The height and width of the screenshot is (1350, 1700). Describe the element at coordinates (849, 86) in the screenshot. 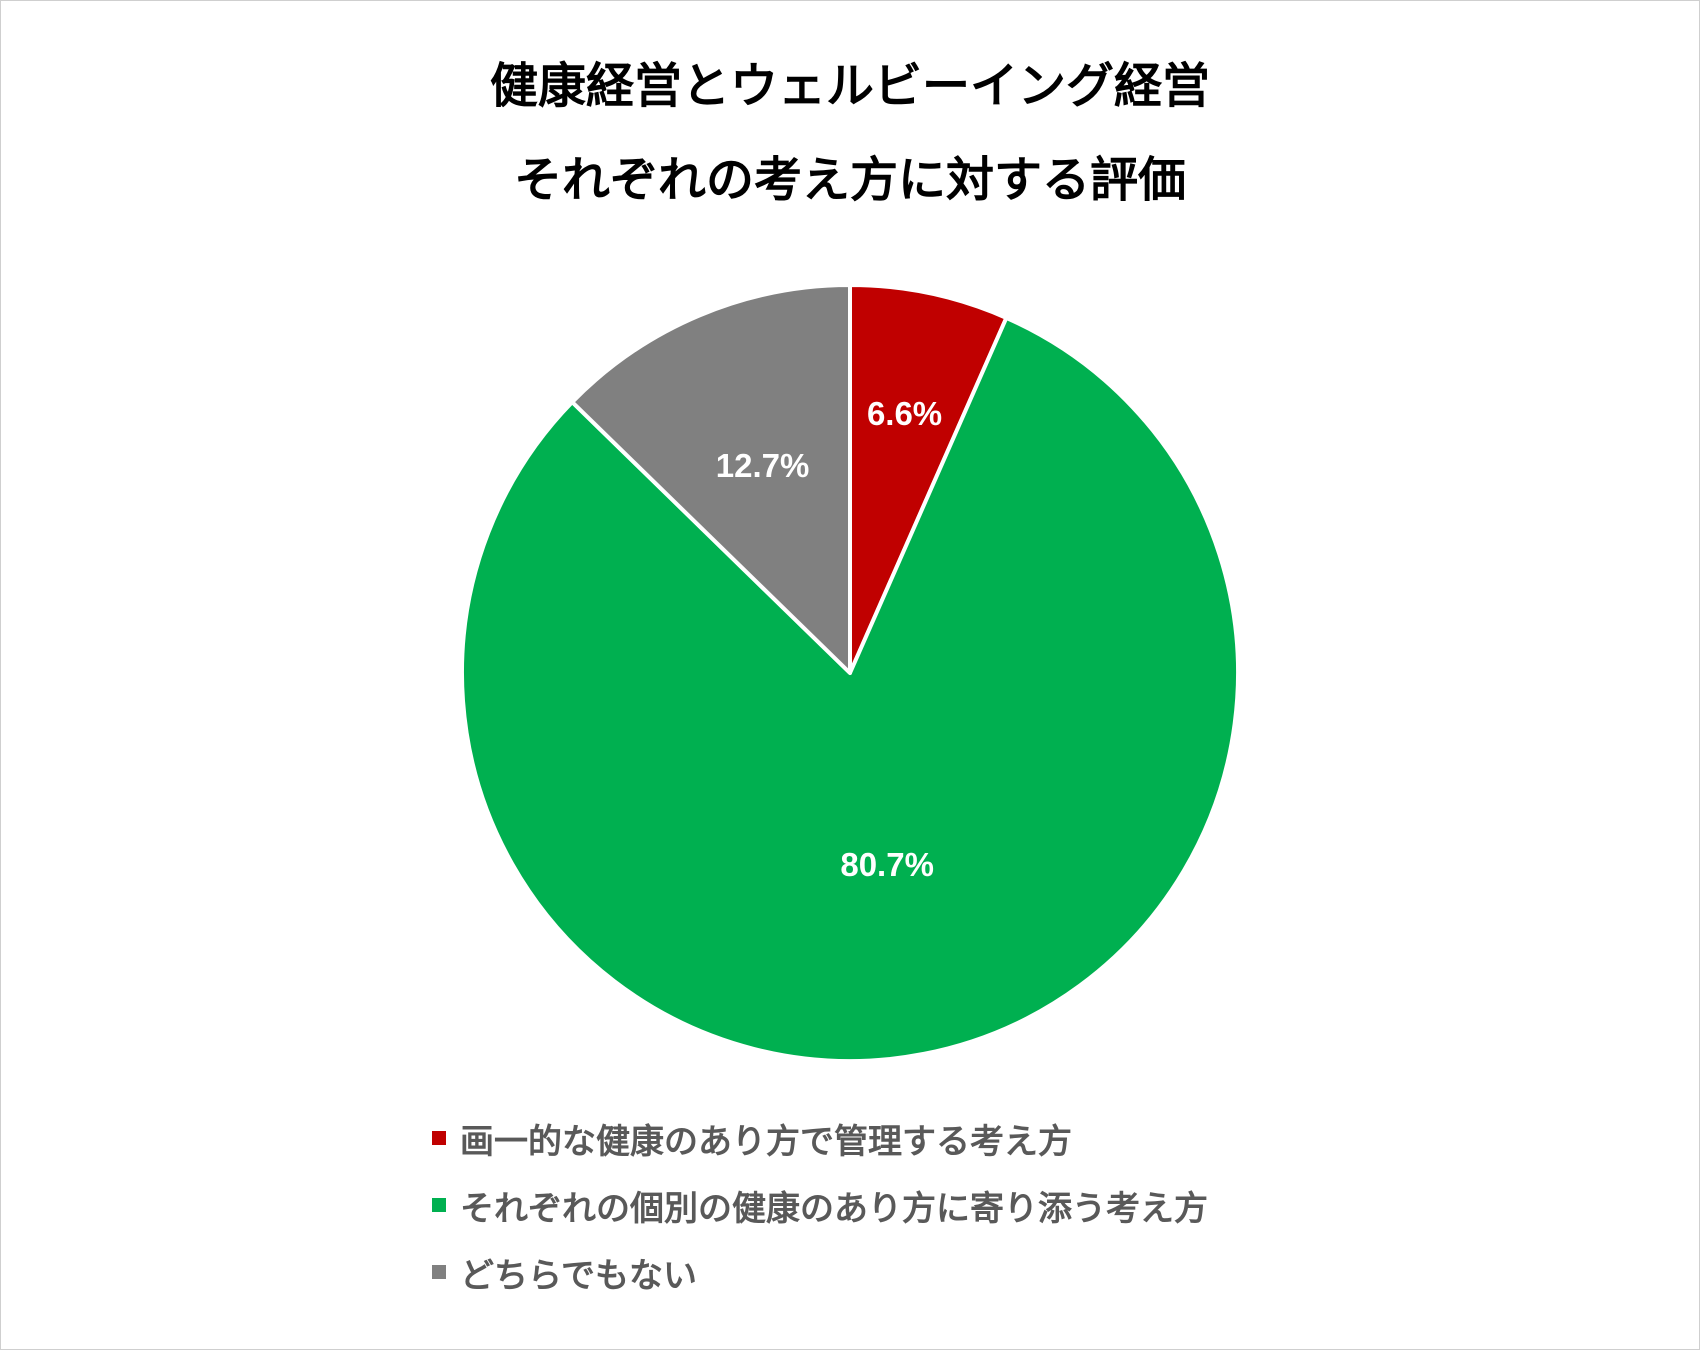

I see `chart-title-line-1: 健康経営とウェルビーイング経営` at that location.